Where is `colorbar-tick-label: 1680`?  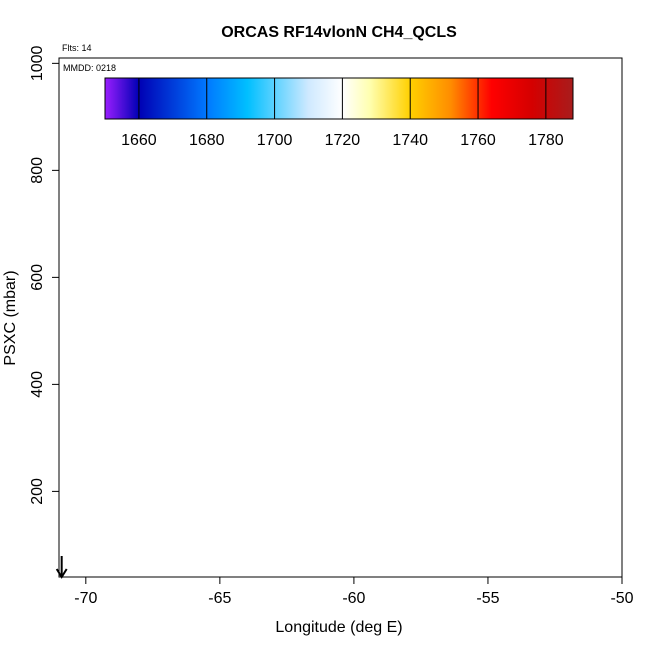 colorbar-tick-label: 1680 is located at coordinates (207, 140).